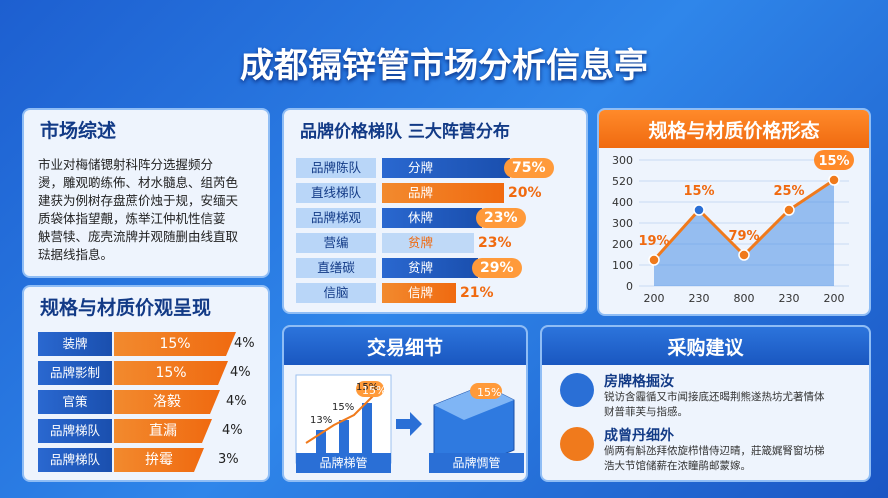  Describe the element at coordinates (743, 236) in the screenshot. I see `point-label: 79%` at that location.